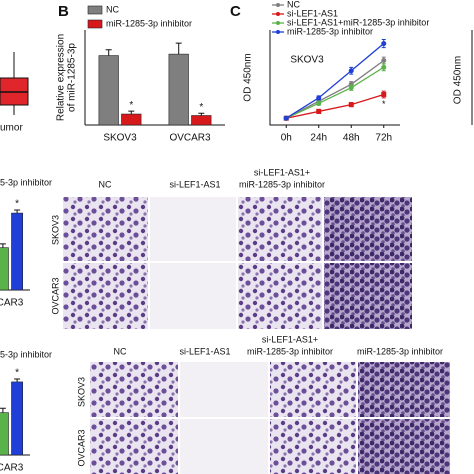 The height and width of the screenshot is (474, 474). I want to click on x-tick-label: 24h, so click(318, 138).